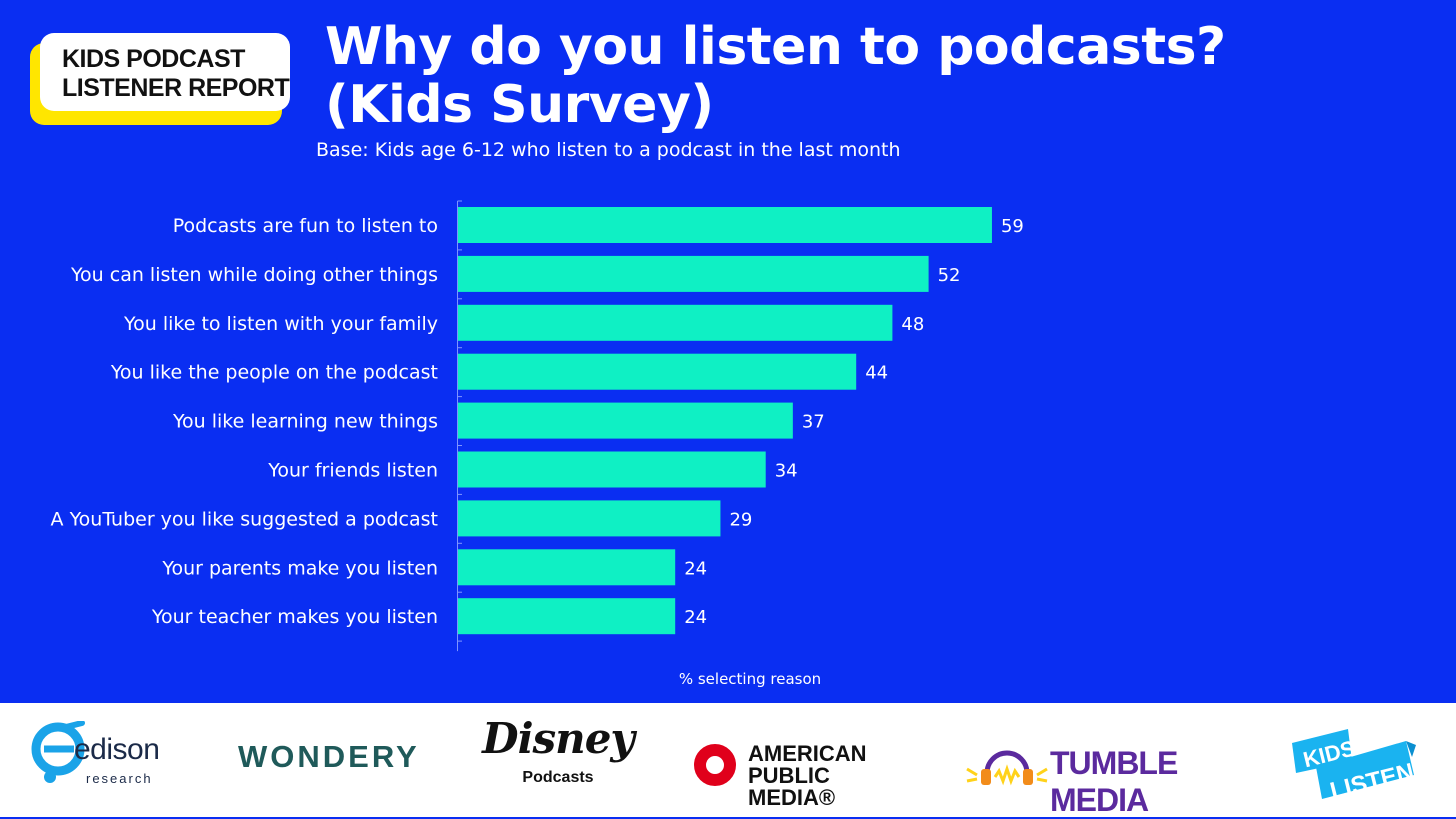 Image resolution: width=1456 pixels, height=819 pixels. Describe the element at coordinates (876, 373) in the screenshot. I see `data-label: 44` at that location.